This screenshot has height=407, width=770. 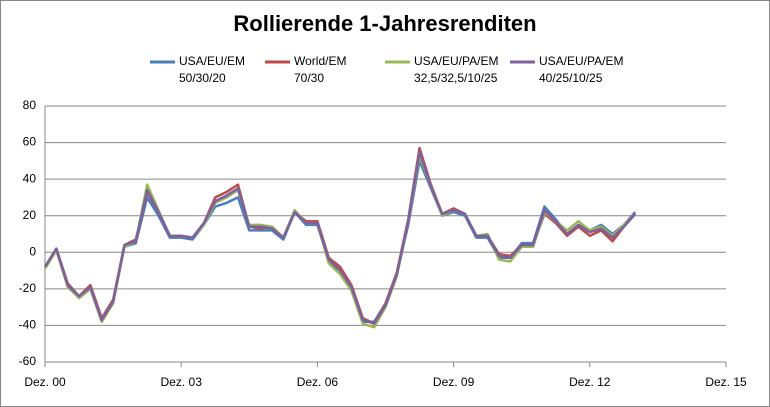 What do you see at coordinates (726, 382) in the screenshot?
I see `x-tick-label: Dez. 15` at bounding box center [726, 382].